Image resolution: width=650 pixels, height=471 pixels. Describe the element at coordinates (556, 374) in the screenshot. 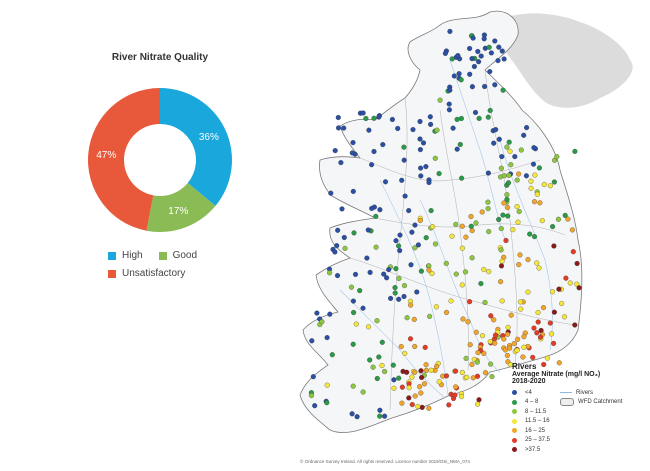

I see `map-legend-subtitle: Average Nitrate (mg/l NO₃)` at that location.